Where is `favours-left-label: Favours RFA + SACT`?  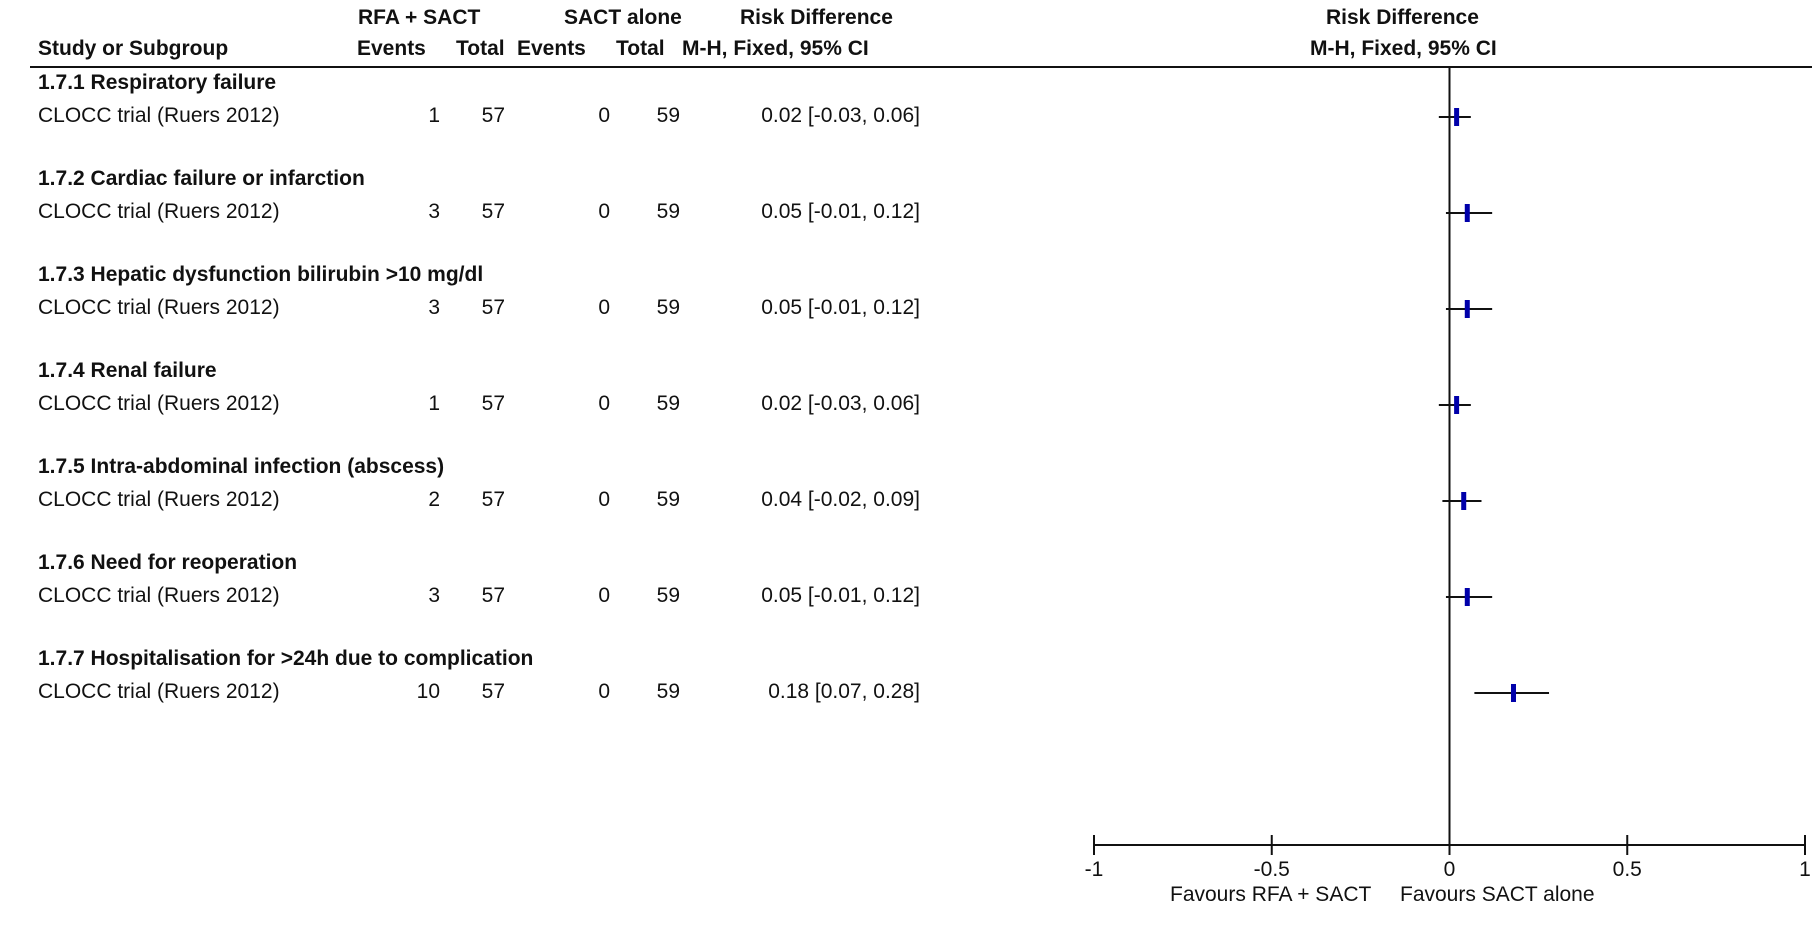
favours-left-label: Favours RFA + SACT is located at coordinates (1271, 894).